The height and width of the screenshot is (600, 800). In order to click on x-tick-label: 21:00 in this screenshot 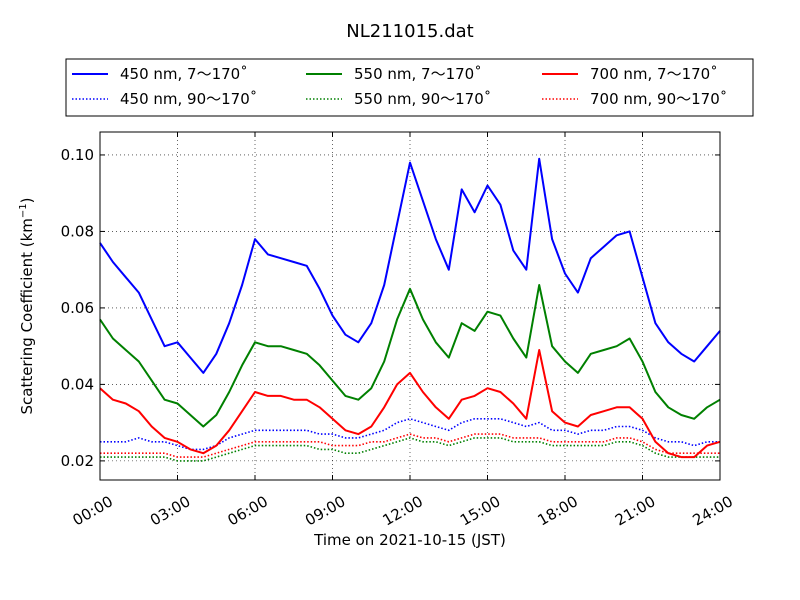, I will do `click(635, 510)`.